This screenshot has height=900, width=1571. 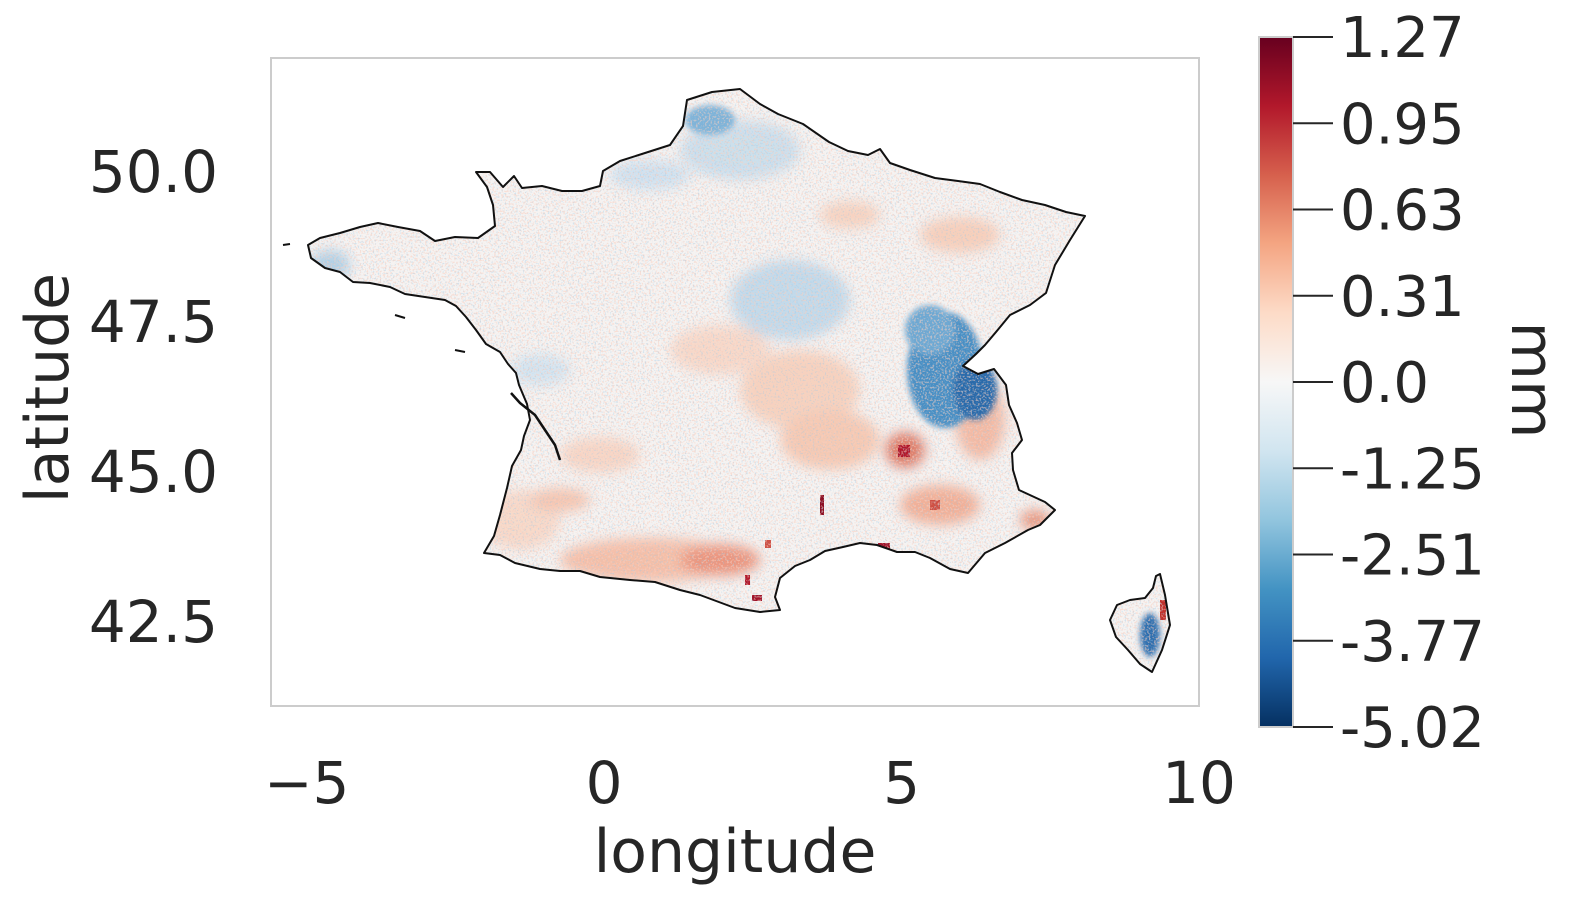 What do you see at coordinates (153, 397) in the screenshot?
I see `y-axis-ticks: 50.0 47.5 45.0 42.5` at bounding box center [153, 397].